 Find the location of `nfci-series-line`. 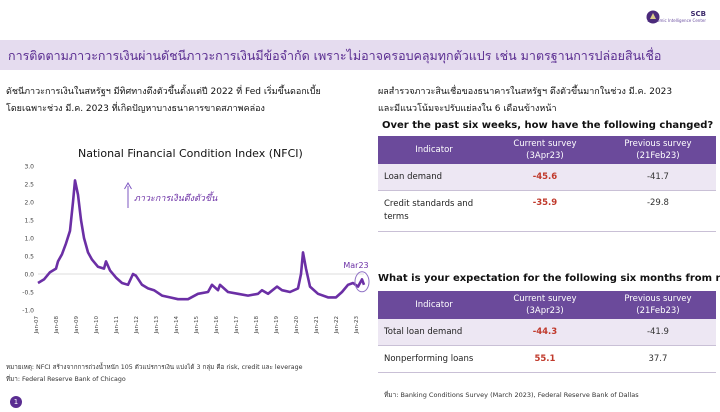

nfci-series-line is located at coordinates (201, 240).